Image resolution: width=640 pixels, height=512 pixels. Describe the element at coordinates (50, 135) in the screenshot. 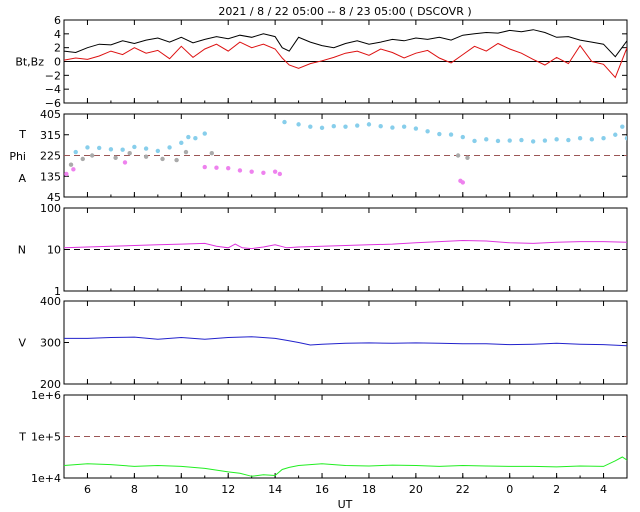

I see `y-tick-label: 315` at that location.